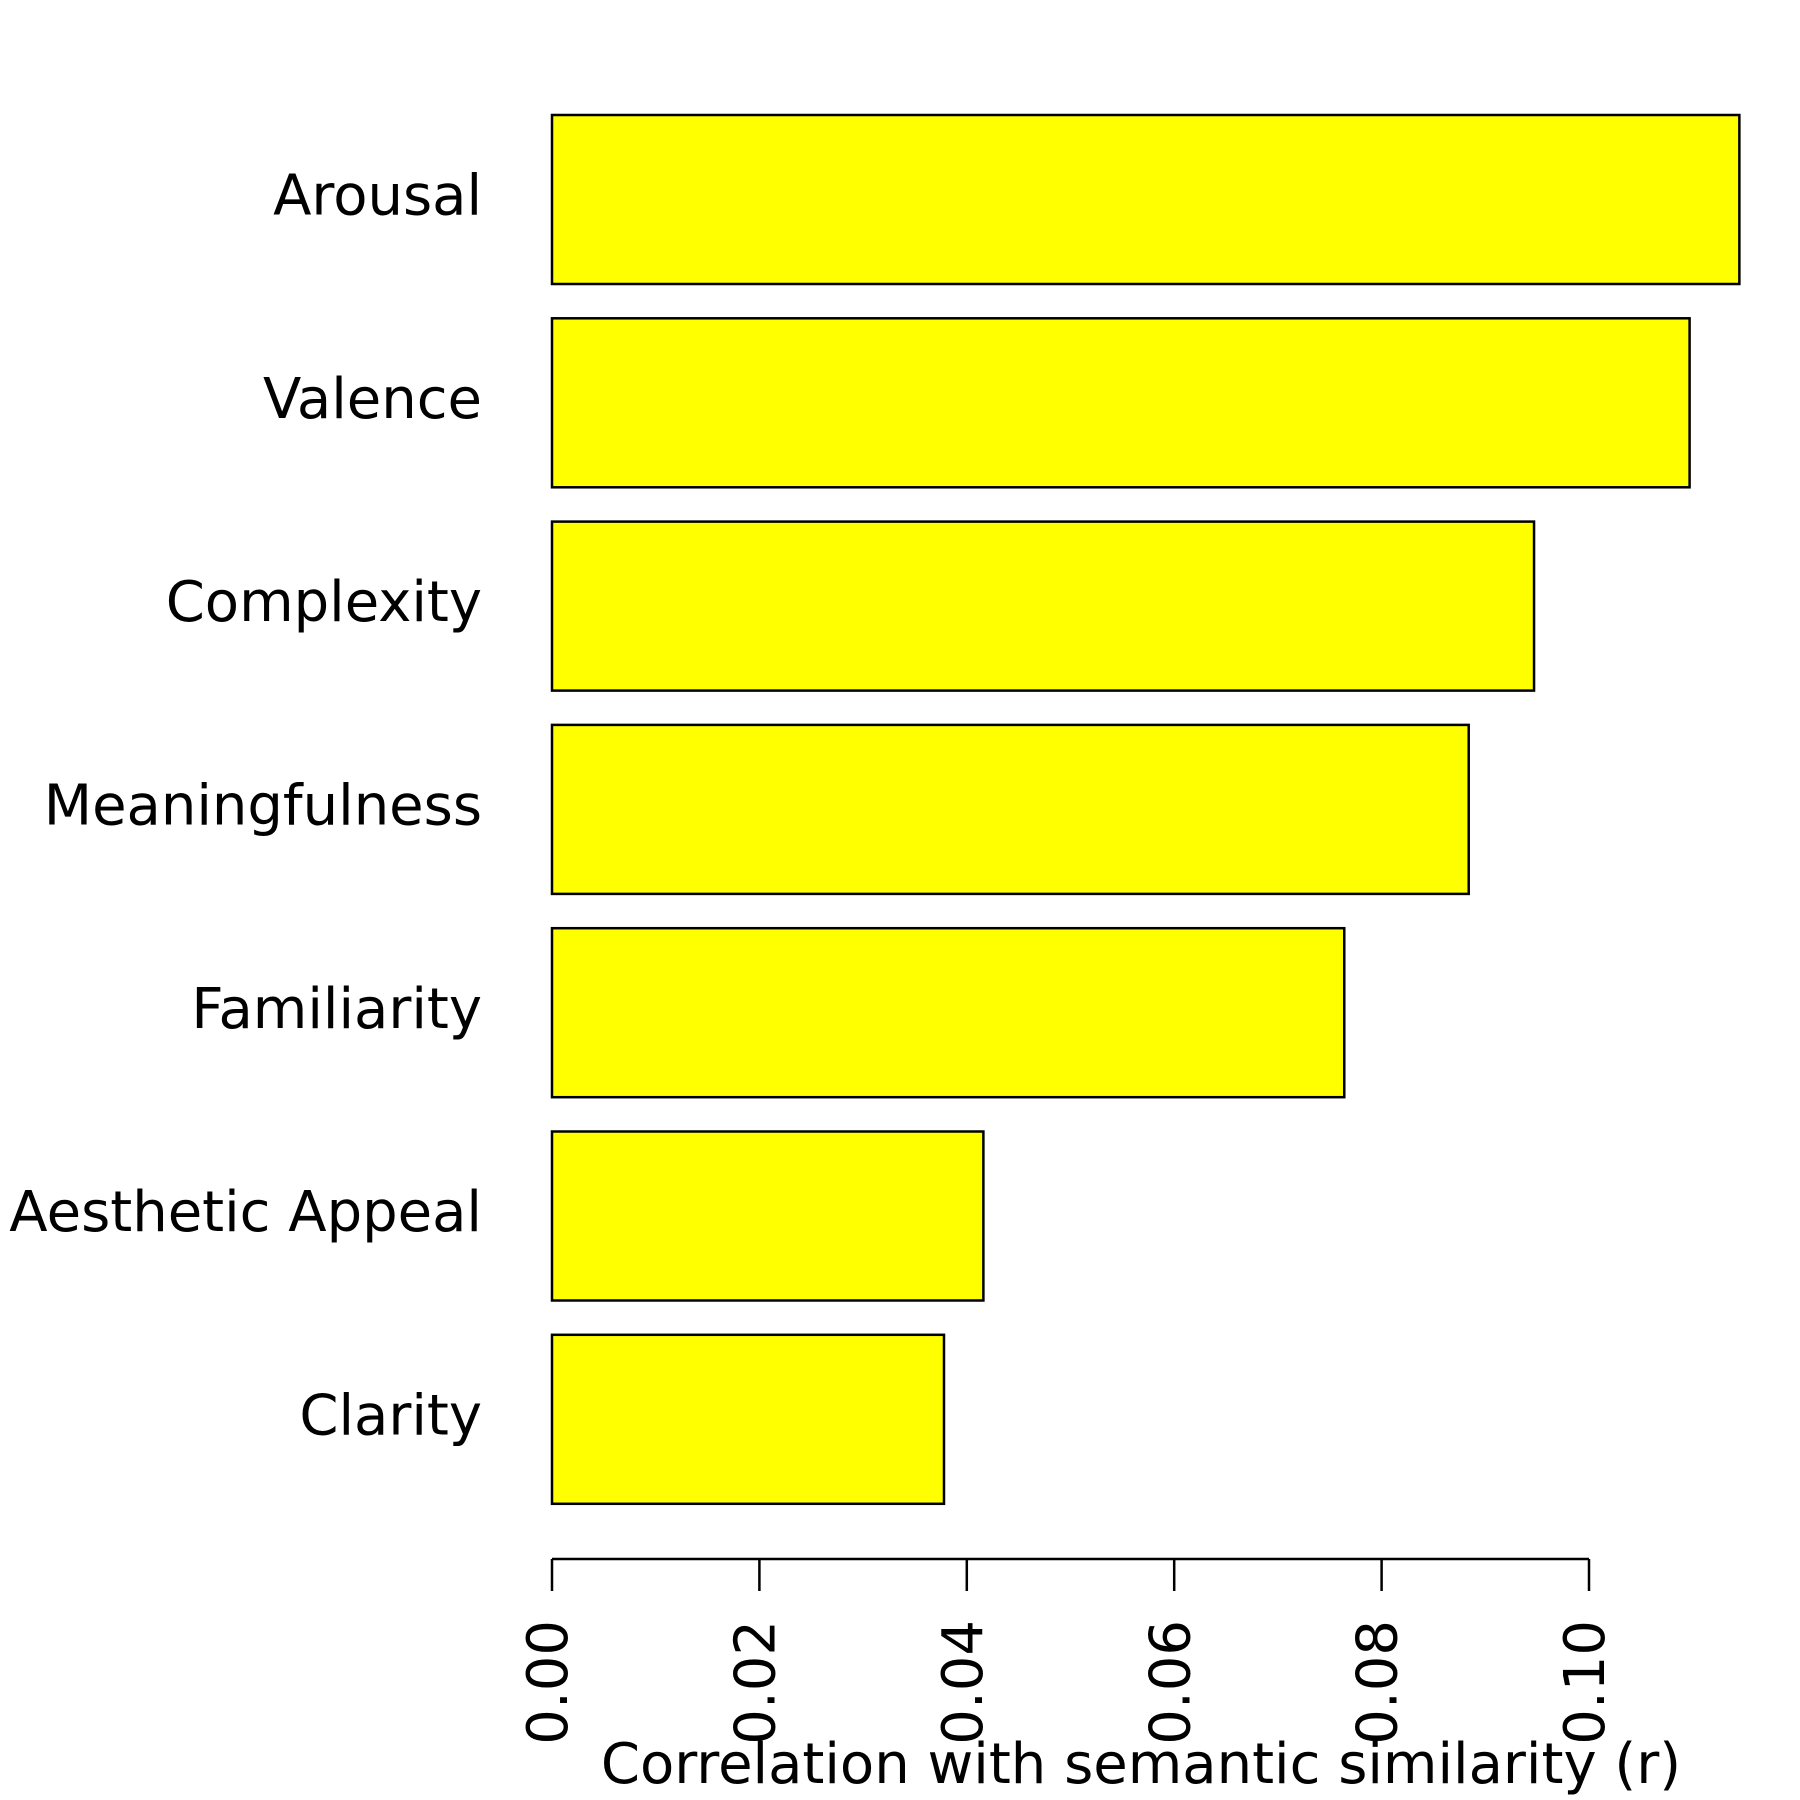 The height and width of the screenshot is (1800, 1800). Describe the element at coordinates (1170, 1682) in the screenshot. I see `x-tick-label: 0.06` at that location.